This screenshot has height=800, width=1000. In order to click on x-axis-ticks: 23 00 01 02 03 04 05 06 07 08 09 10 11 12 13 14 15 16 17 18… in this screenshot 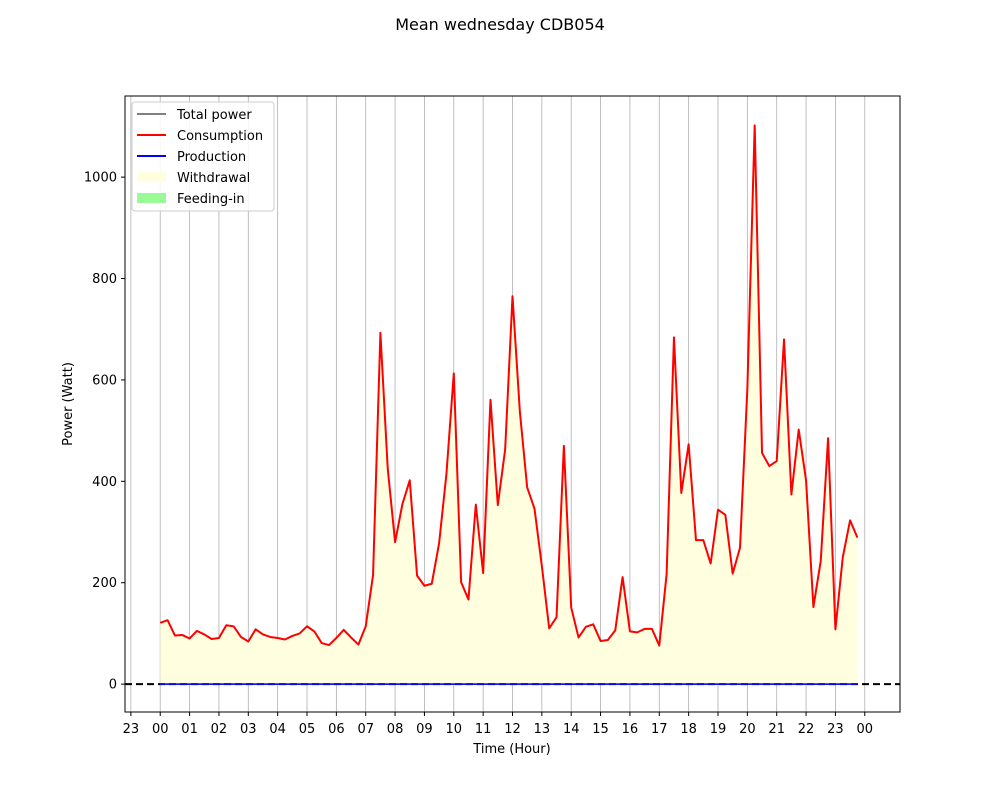, I will do `click(498, 724)`.